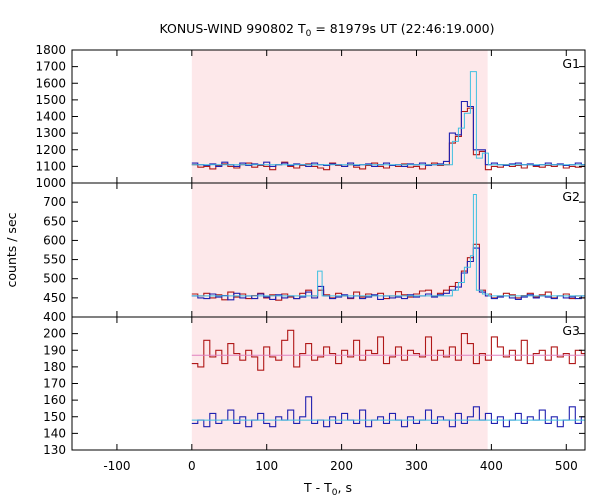 This screenshot has height=500, width=600. What do you see at coordinates (192, 466) in the screenshot?
I see `x-tick-label: 0` at bounding box center [192, 466].